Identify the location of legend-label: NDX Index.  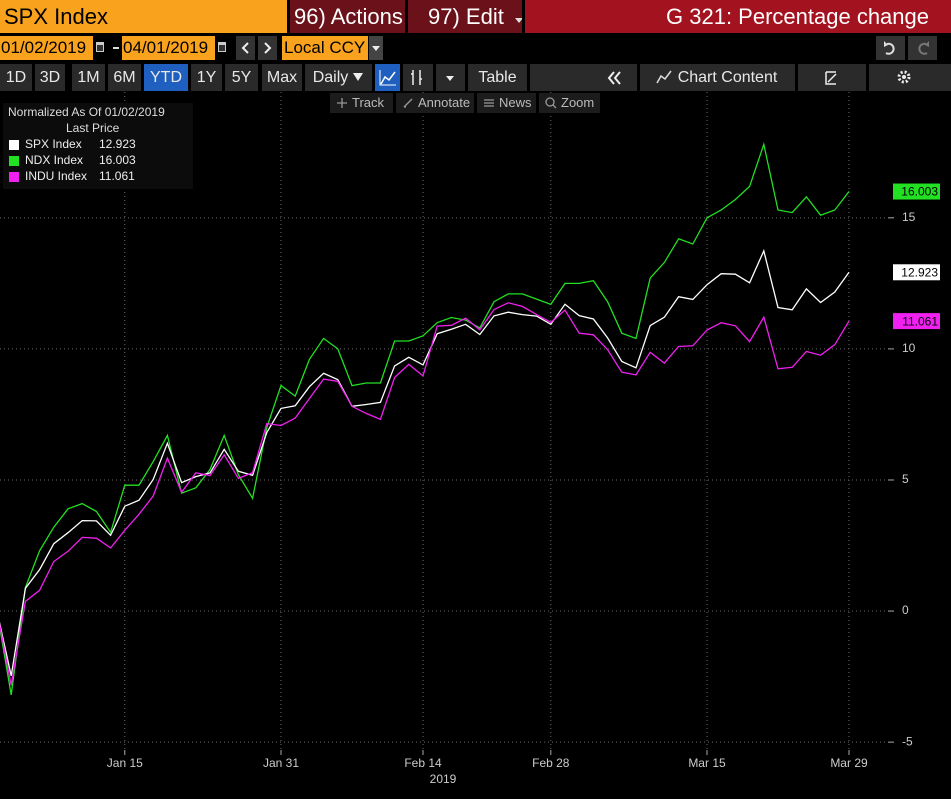
(54, 160).